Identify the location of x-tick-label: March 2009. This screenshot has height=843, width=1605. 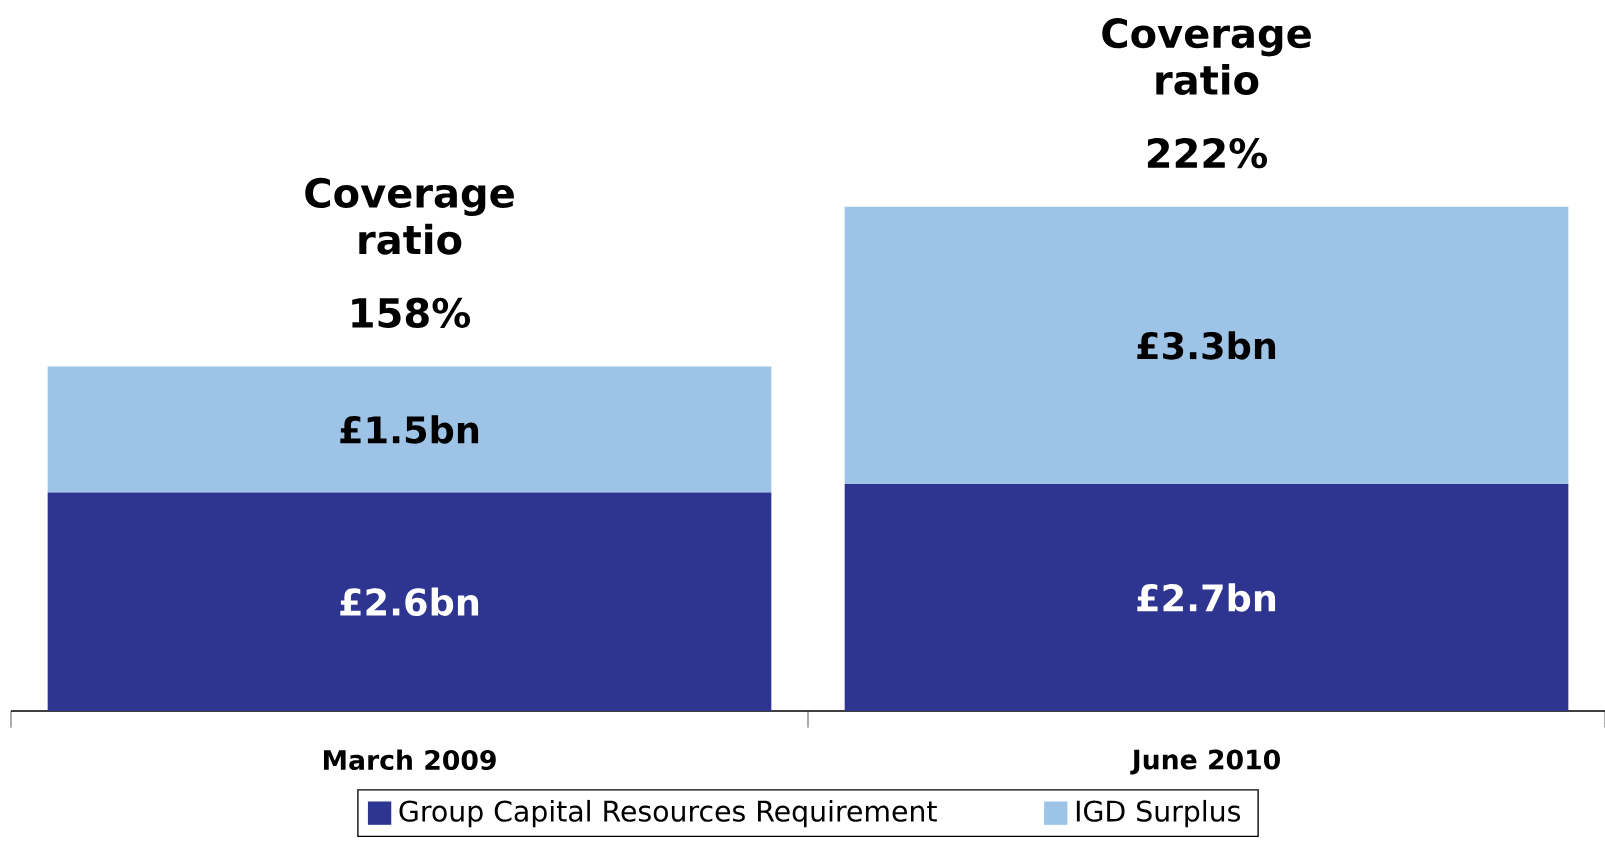
(409, 760).